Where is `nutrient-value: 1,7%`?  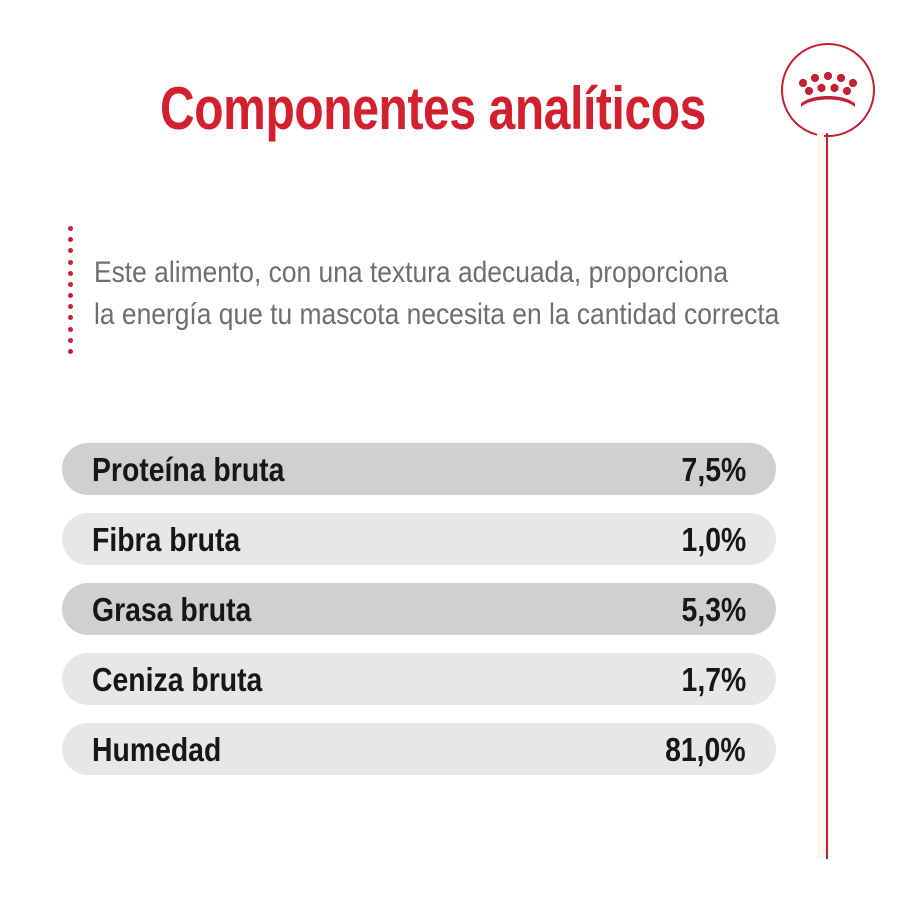 nutrient-value: 1,7% is located at coordinates (713, 679).